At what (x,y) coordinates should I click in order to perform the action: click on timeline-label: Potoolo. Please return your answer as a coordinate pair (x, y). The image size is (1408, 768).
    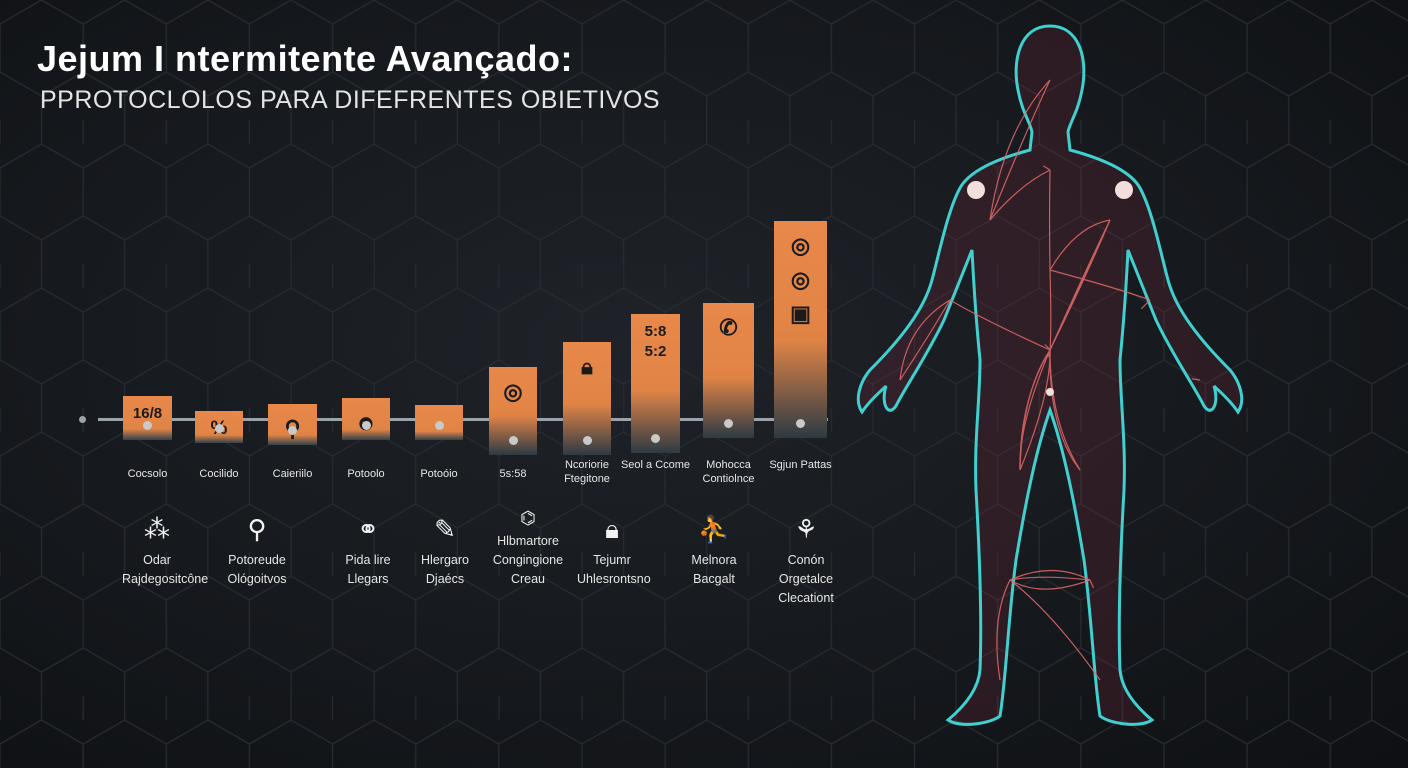
    Looking at the image, I should click on (366, 474).